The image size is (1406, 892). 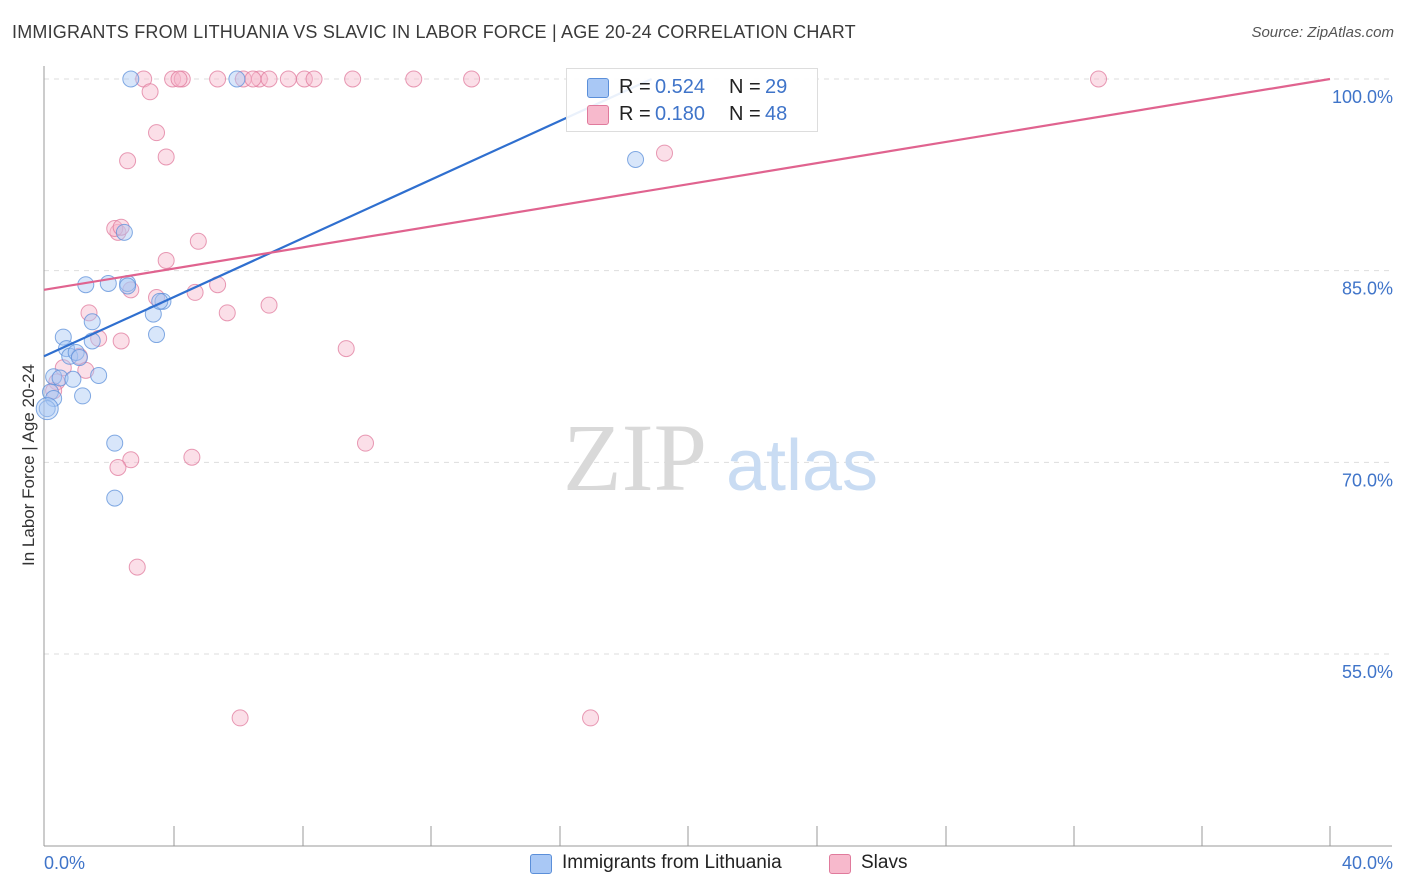 What do you see at coordinates (884, 862) in the screenshot?
I see `legend-label-slavs: Slavs` at bounding box center [884, 862].